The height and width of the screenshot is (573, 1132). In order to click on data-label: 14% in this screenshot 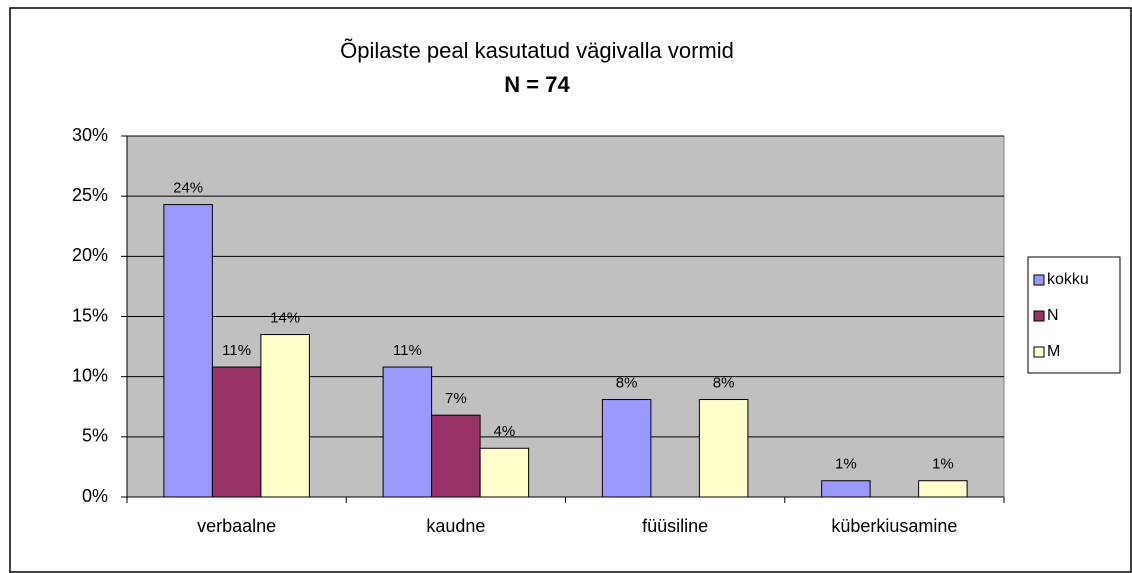, I will do `click(285, 318)`.